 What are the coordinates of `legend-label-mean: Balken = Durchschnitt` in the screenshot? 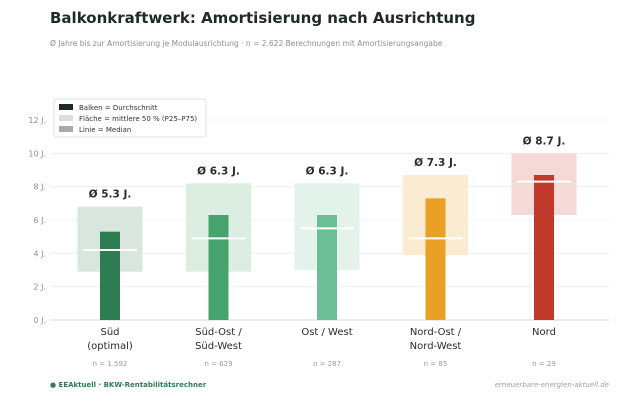 It's located at (118, 108).